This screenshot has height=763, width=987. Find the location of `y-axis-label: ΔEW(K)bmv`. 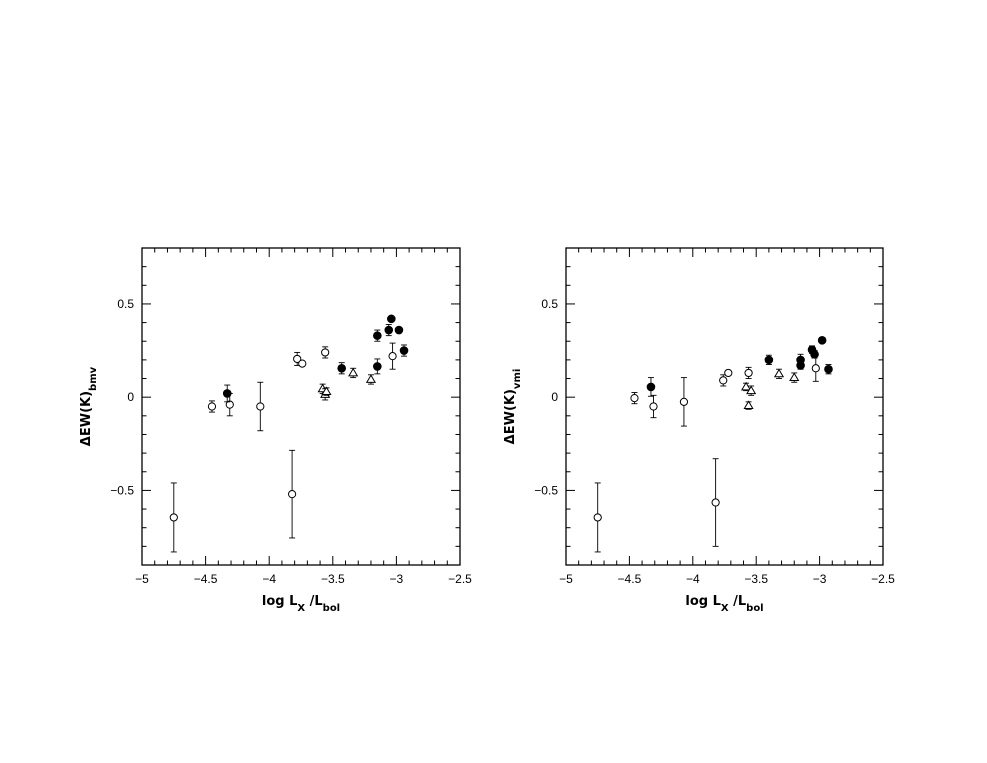

y-axis-label: ΔEW(K)bmv is located at coordinates (89, 406).